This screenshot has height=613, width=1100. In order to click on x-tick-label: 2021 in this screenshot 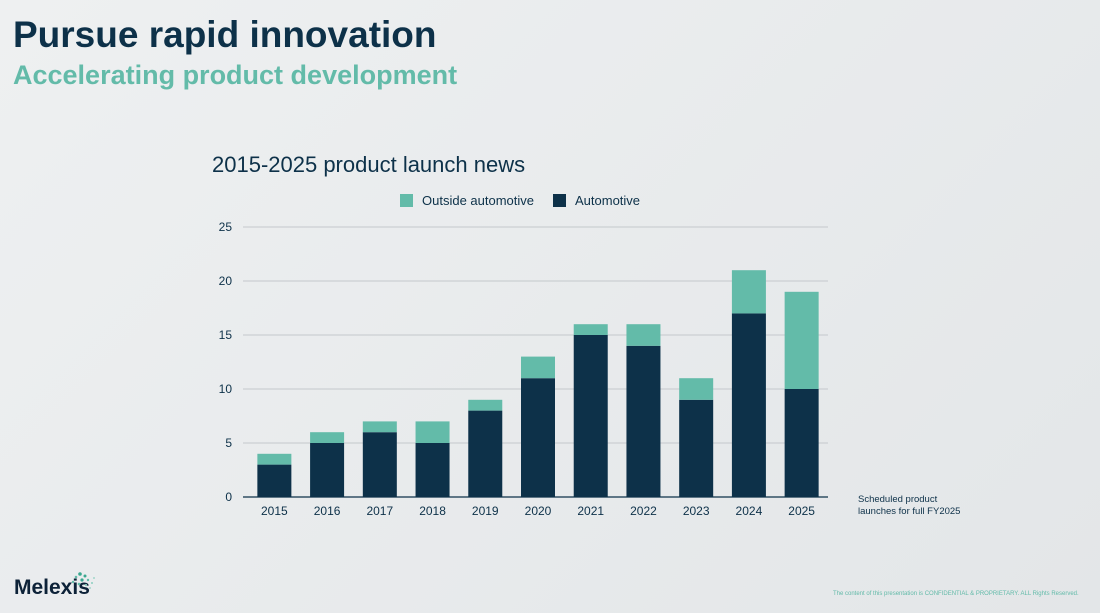, I will do `click(590, 511)`.